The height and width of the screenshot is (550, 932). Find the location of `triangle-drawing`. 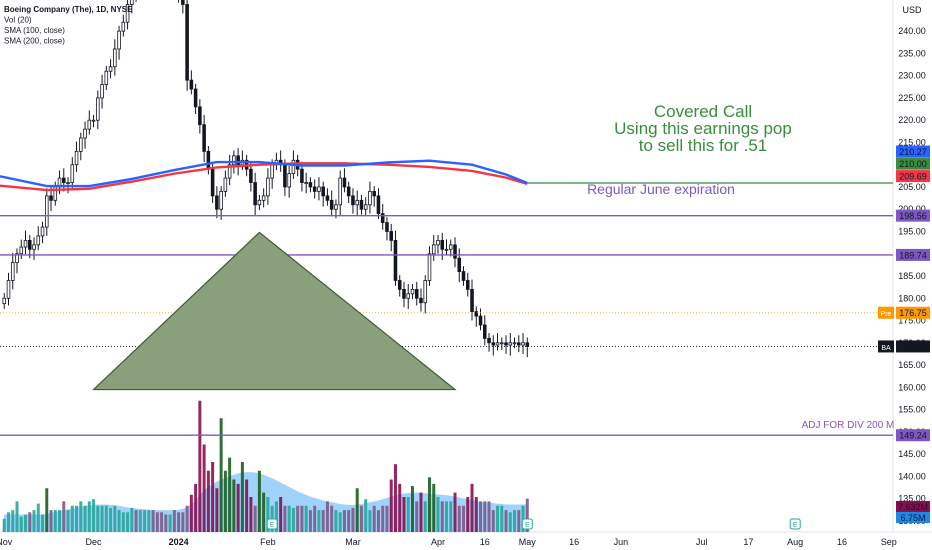

triangle-drawing is located at coordinates (274, 311).